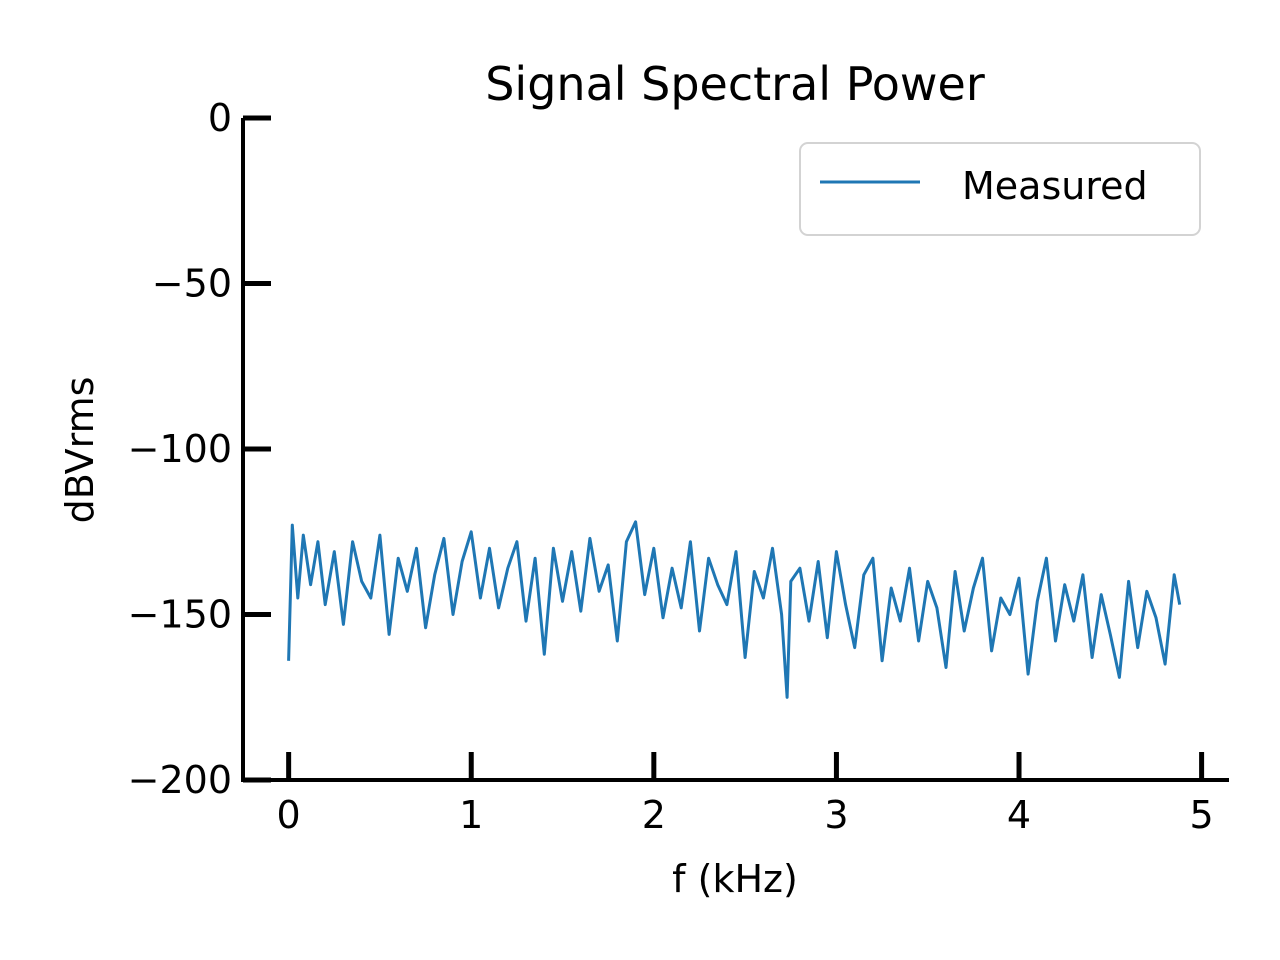 This screenshot has height=960, width=1280. What do you see at coordinates (1055, 186) in the screenshot?
I see `legend-label-measured: Measured` at bounding box center [1055, 186].